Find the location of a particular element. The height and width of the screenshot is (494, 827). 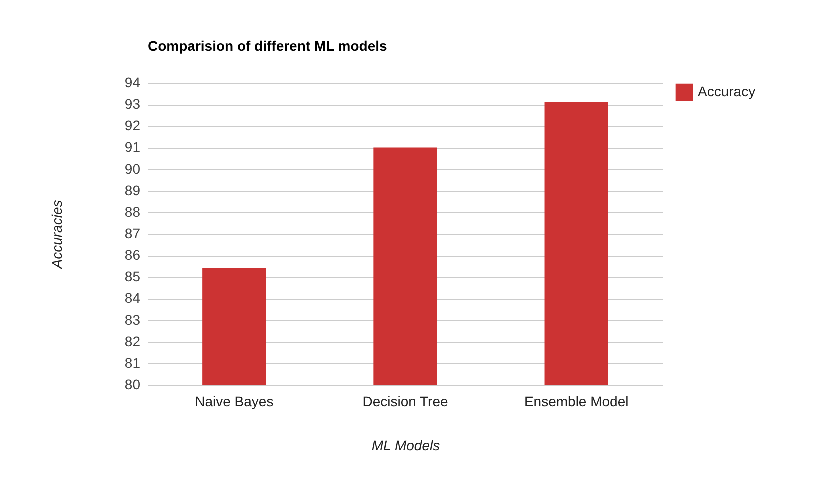

y-tick-label: 85 is located at coordinates (132, 276).